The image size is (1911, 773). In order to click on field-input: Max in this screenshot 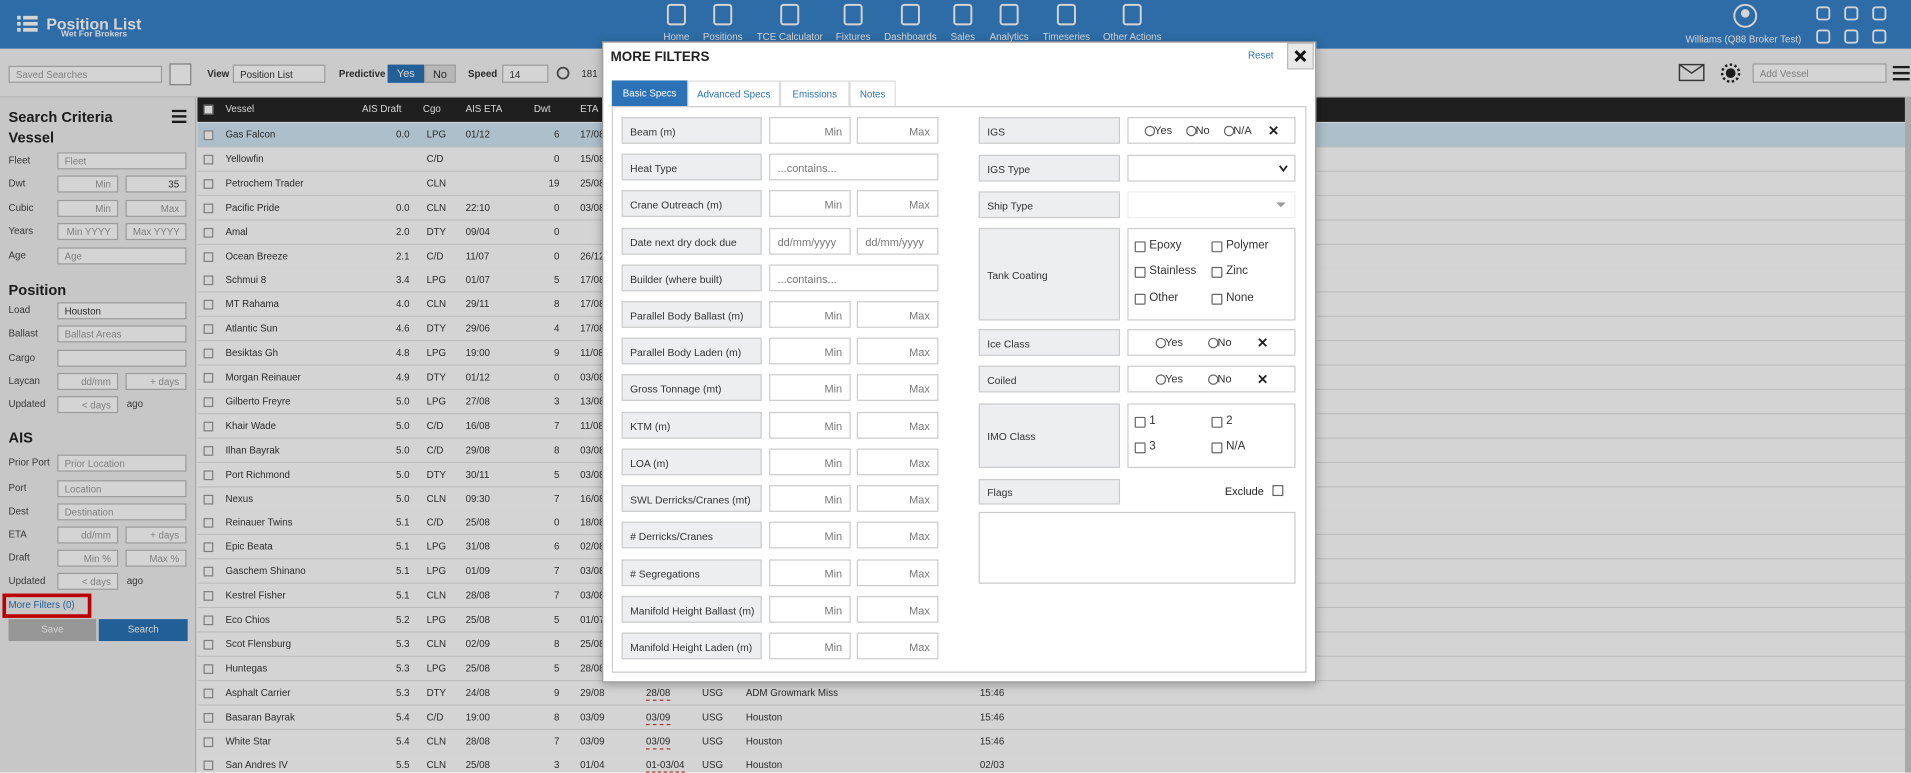, I will do `click(156, 208)`.